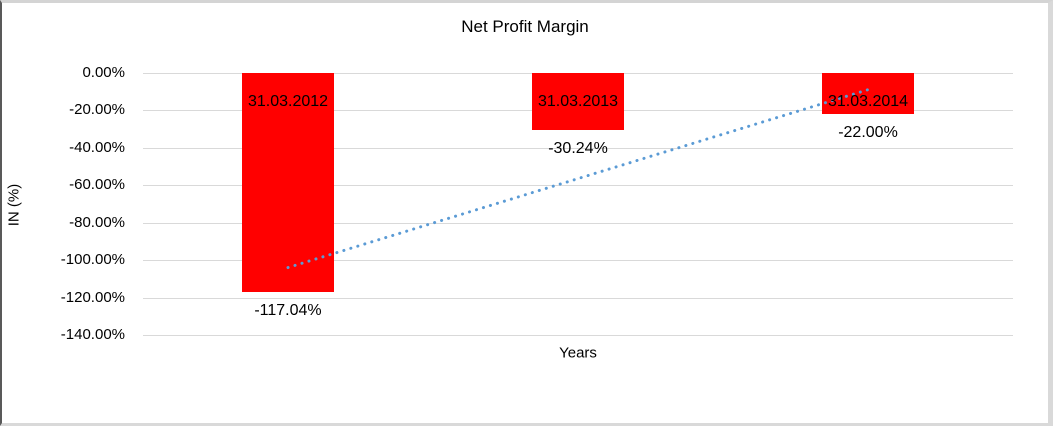 The height and width of the screenshot is (426, 1053). I want to click on category-label: 31.03.2012, so click(288, 101).